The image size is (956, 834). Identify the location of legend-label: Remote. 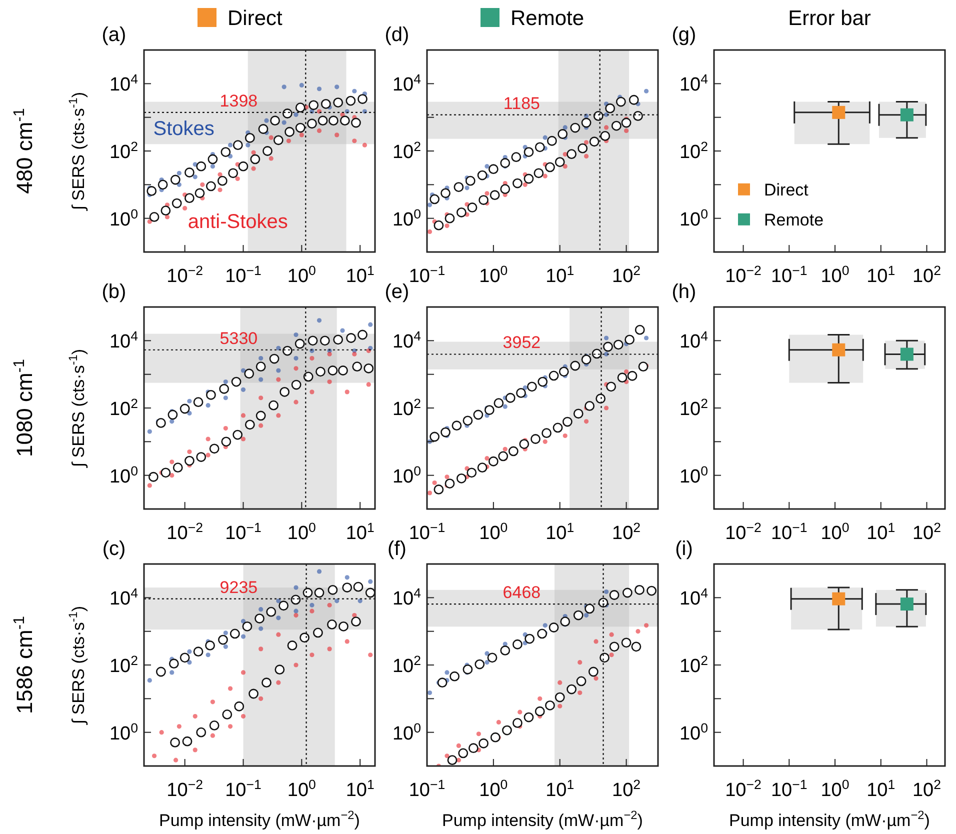
(794, 220).